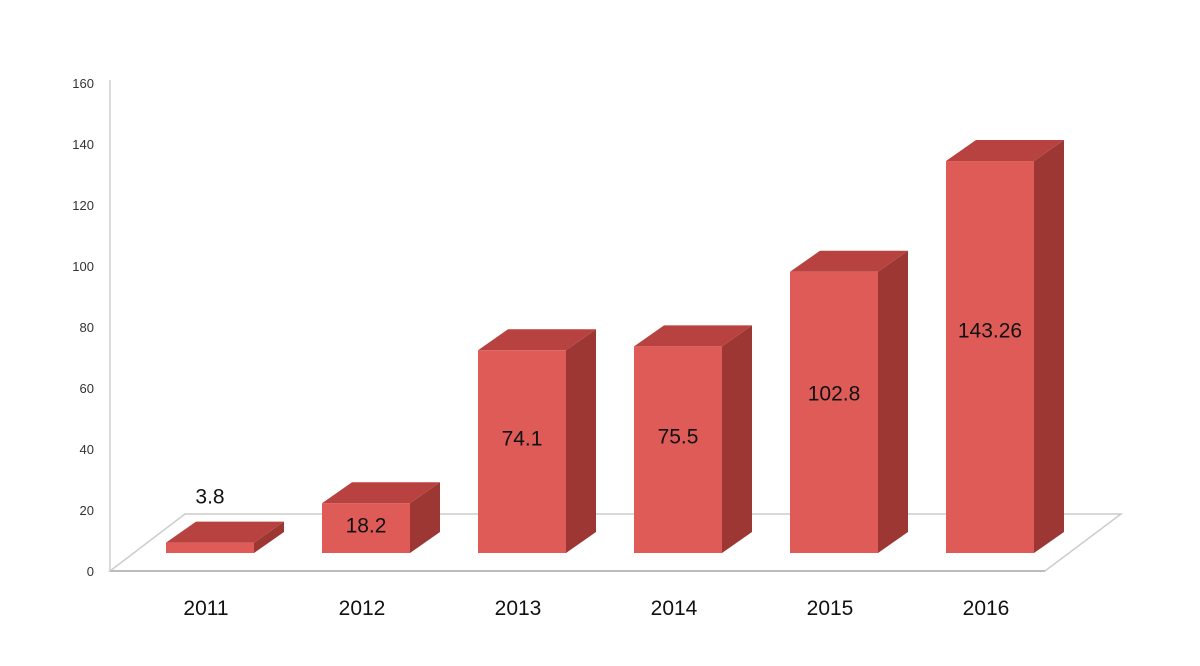  What do you see at coordinates (986, 608) in the screenshot?
I see `x-tick-label: 2016` at bounding box center [986, 608].